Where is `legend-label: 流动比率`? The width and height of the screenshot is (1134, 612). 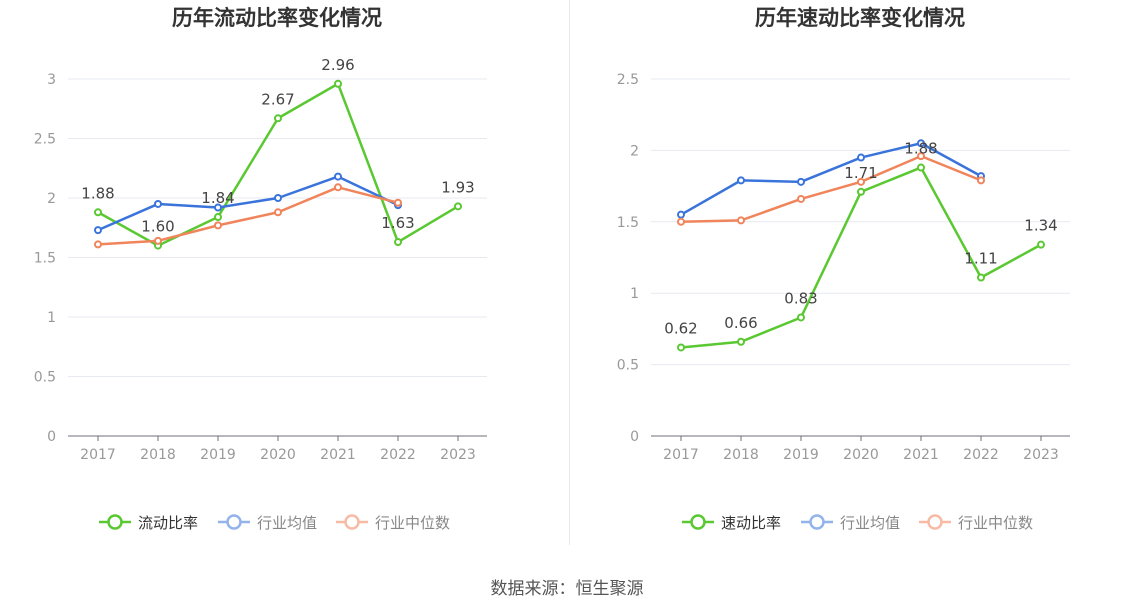 legend-label: 流动比率 is located at coordinates (168, 523).